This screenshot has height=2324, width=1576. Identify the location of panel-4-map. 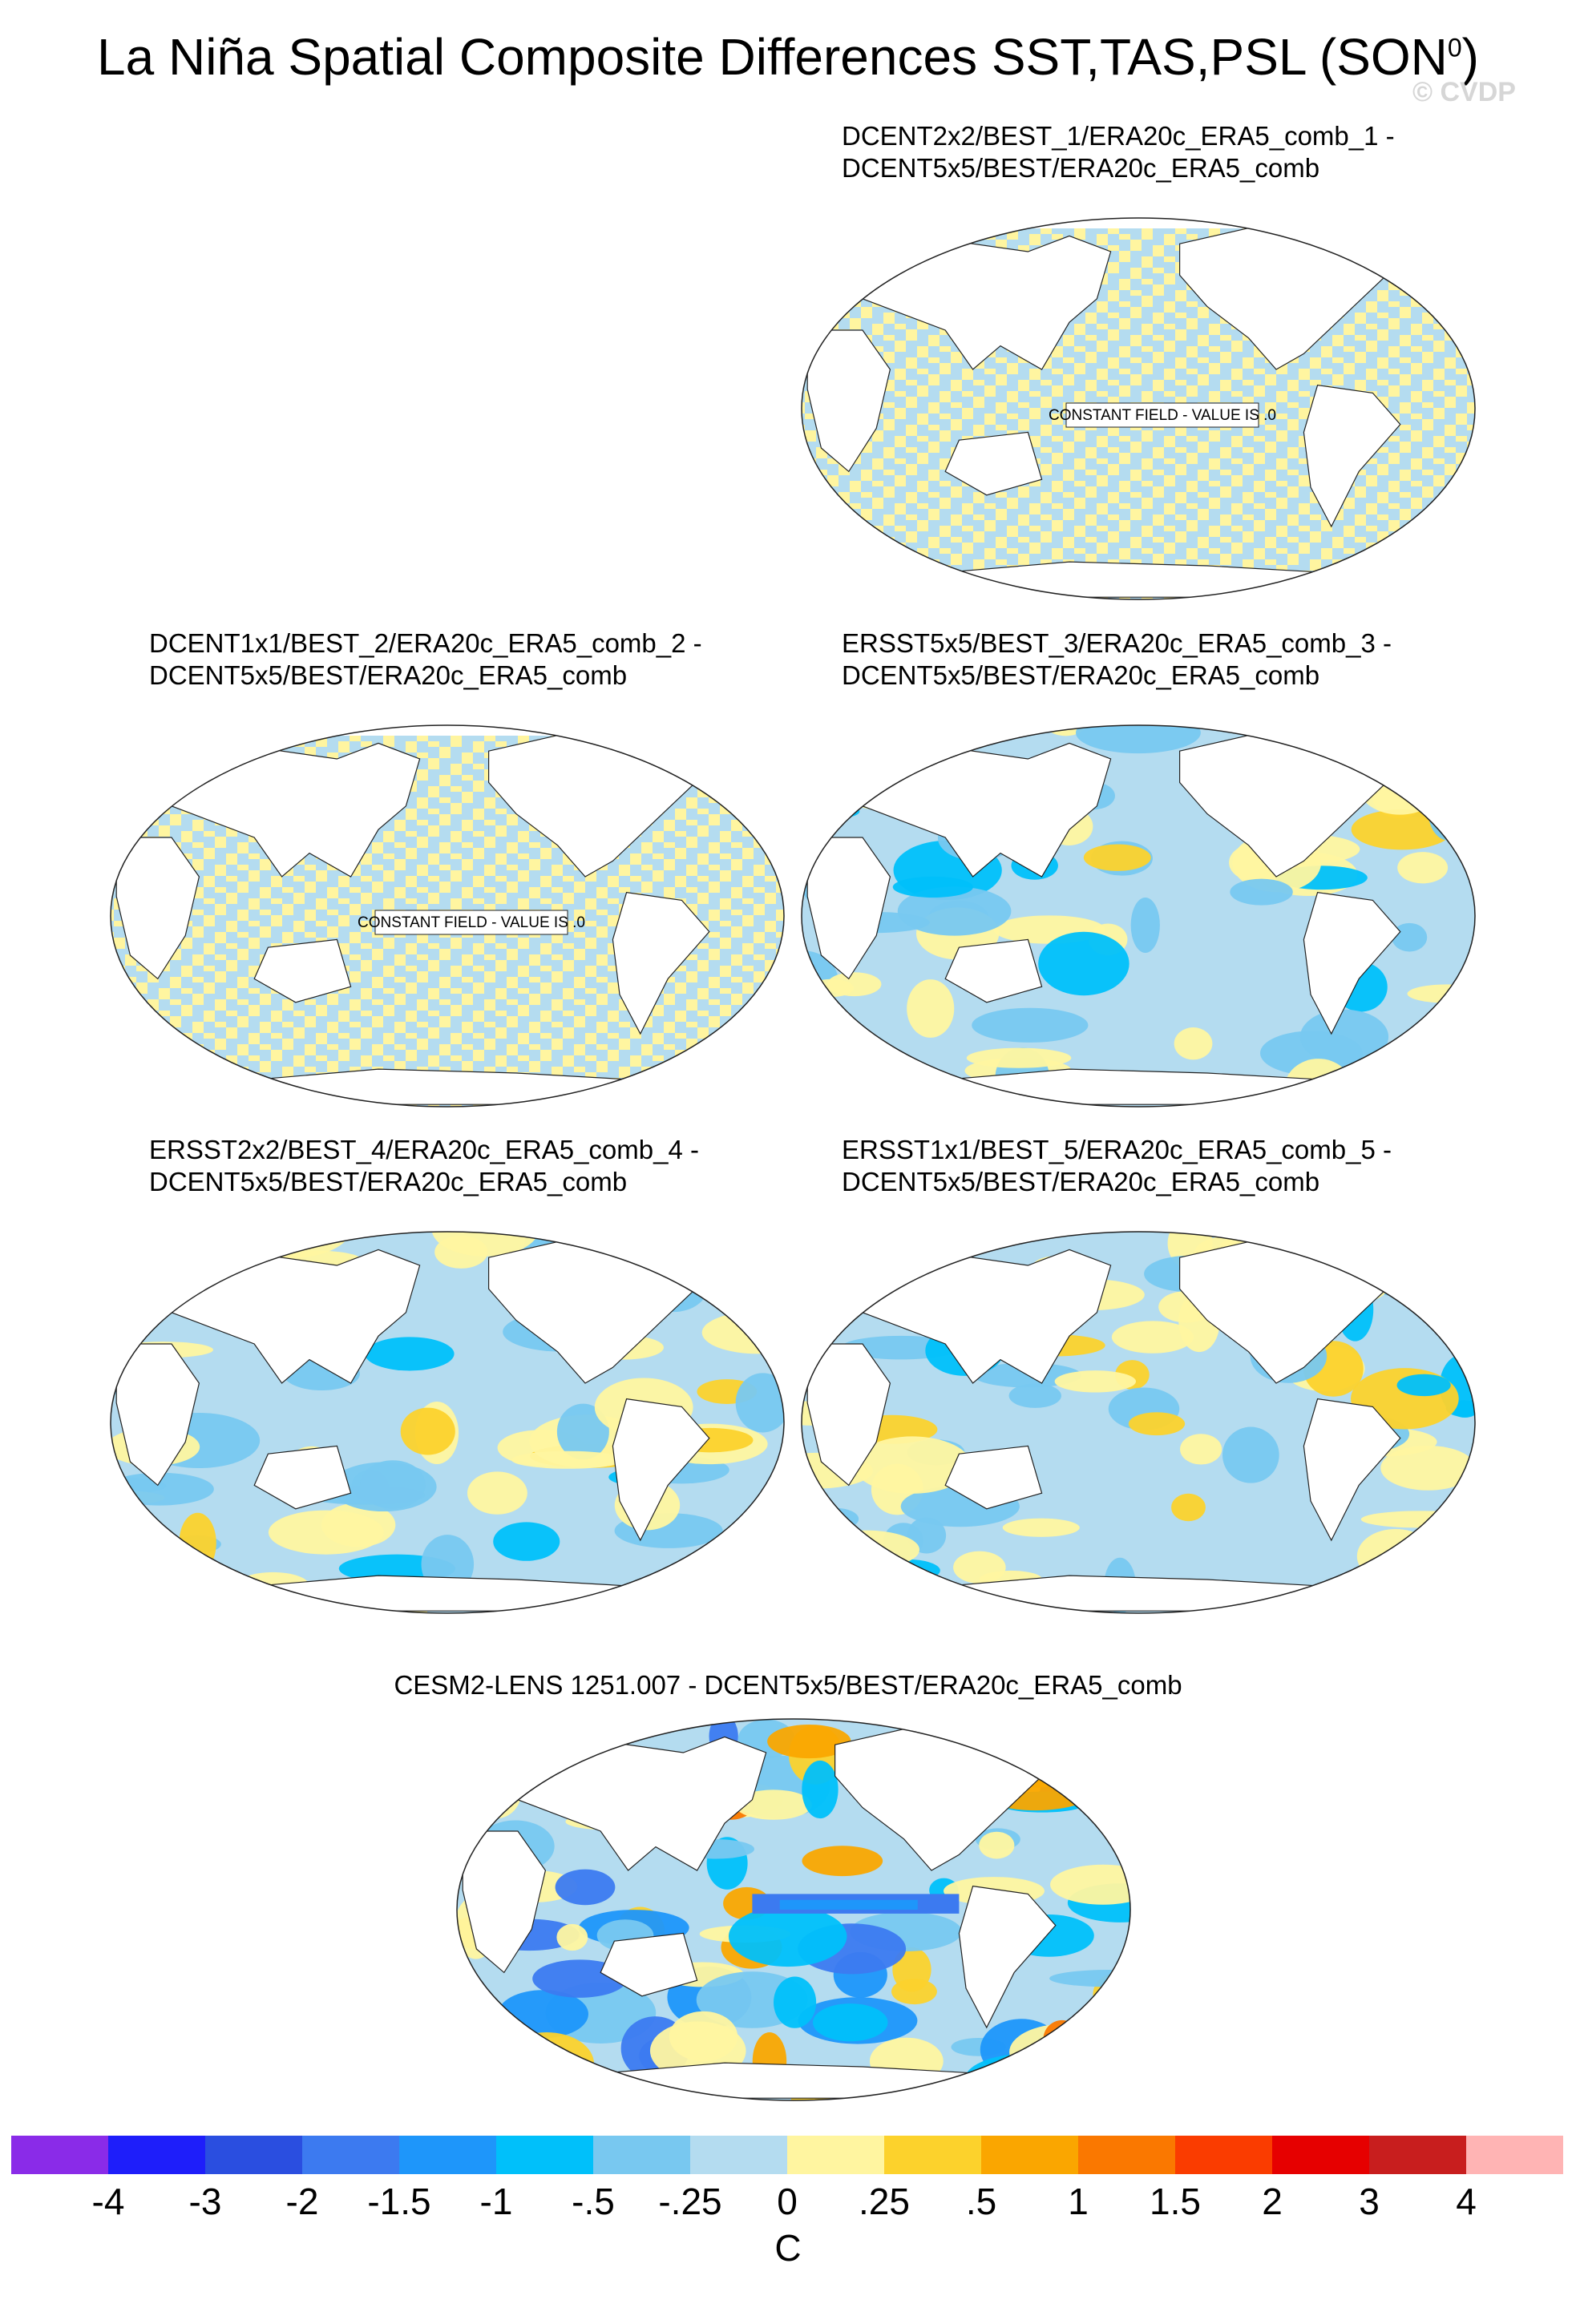
(447, 1422).